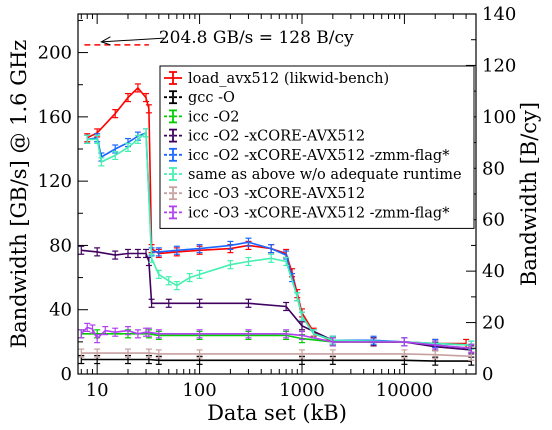  Describe the element at coordinates (60, 310) in the screenshot. I see `y-left-tick-label: 40` at that location.